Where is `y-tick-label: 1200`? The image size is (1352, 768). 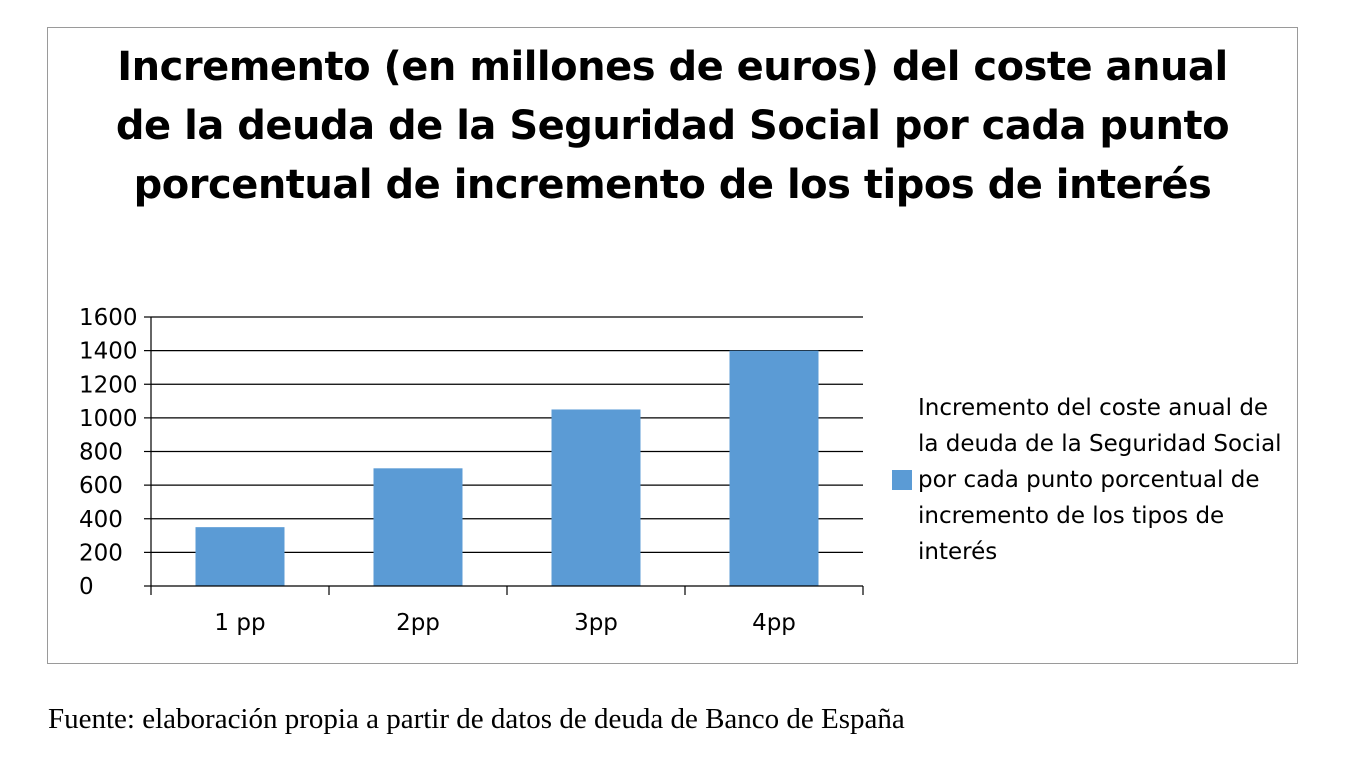 y-tick-label: 1200 is located at coordinates (108, 385).